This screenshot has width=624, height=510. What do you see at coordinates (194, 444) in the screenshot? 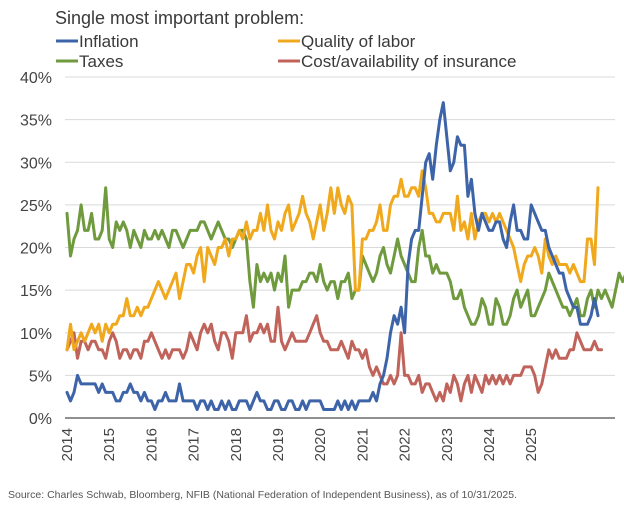
I see `x-tick-label: 2017` at bounding box center [194, 444].